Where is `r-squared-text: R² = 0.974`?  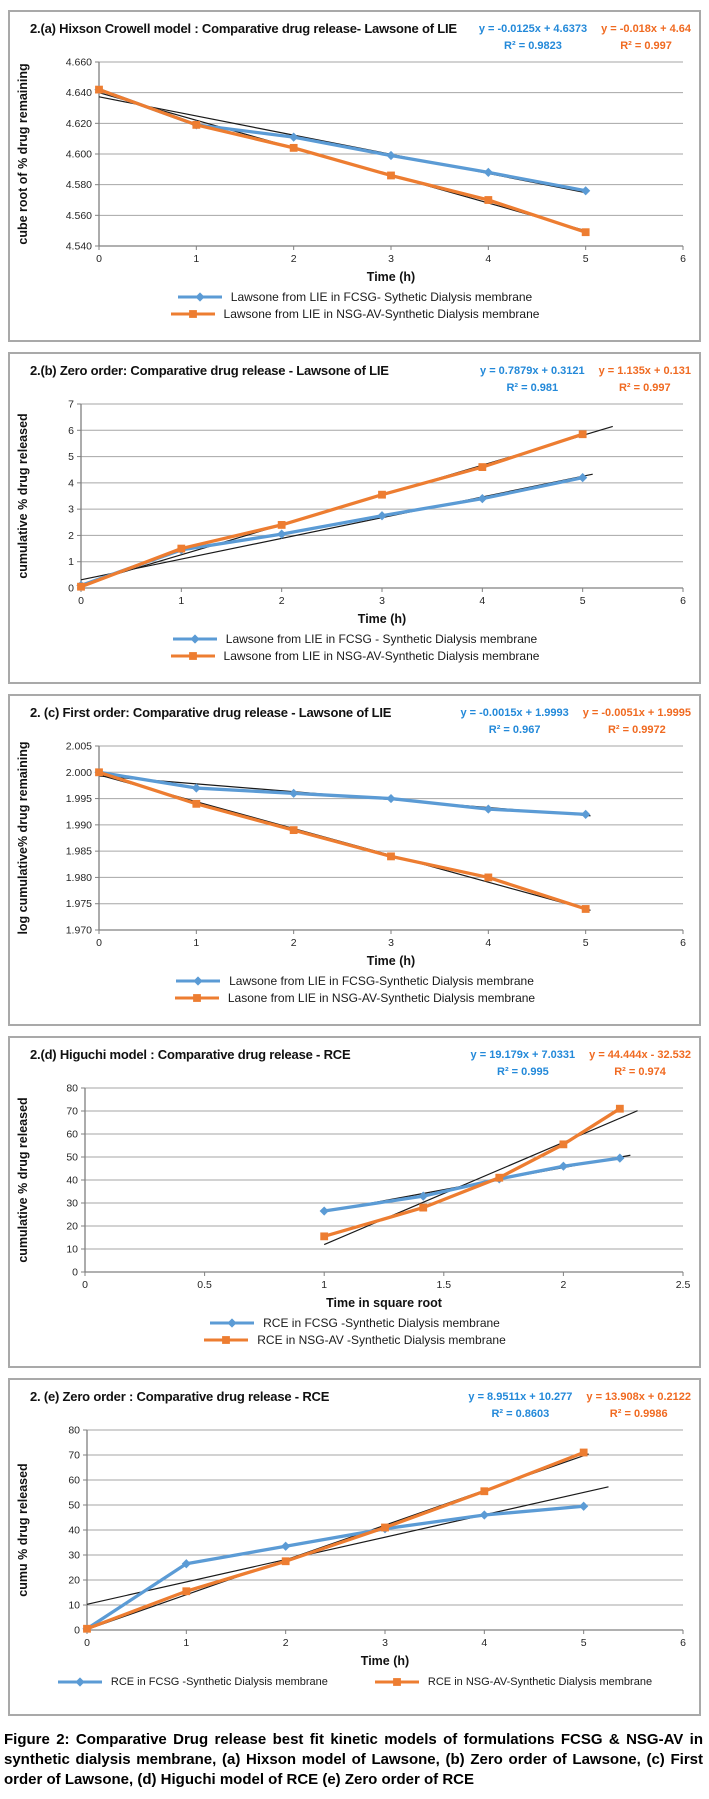 r-squared-text: R² = 0.974 is located at coordinates (640, 1071).